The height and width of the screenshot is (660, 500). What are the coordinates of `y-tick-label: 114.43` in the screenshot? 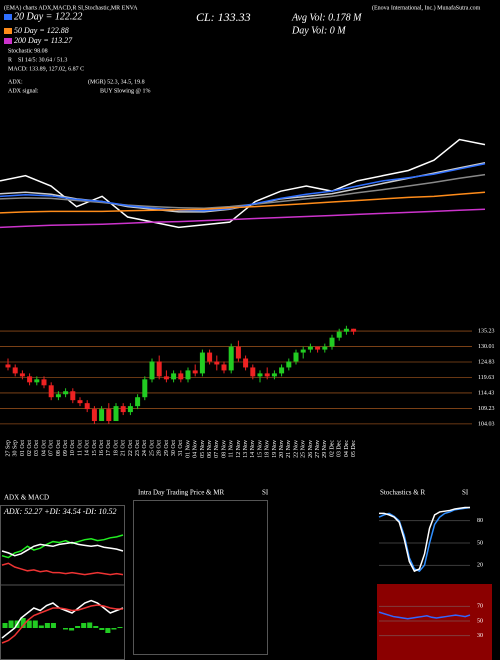 It's located at (486, 393).